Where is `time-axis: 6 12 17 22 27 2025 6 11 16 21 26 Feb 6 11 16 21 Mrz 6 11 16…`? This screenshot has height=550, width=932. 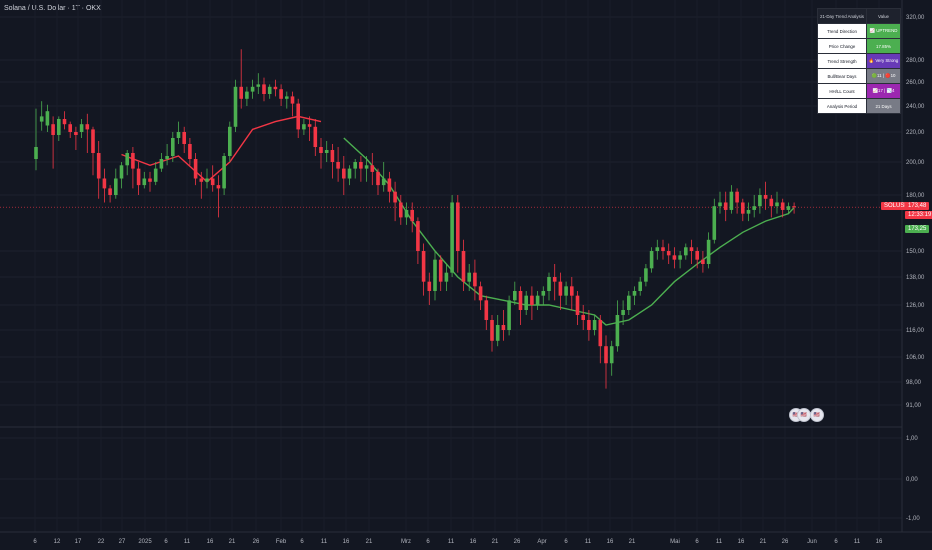
time-axis: 6 12 17 22 27 2025 6 11 16 21 26 Feb 6 11 16 21 Mrz 6 11 16… is located at coordinates (458, 542).